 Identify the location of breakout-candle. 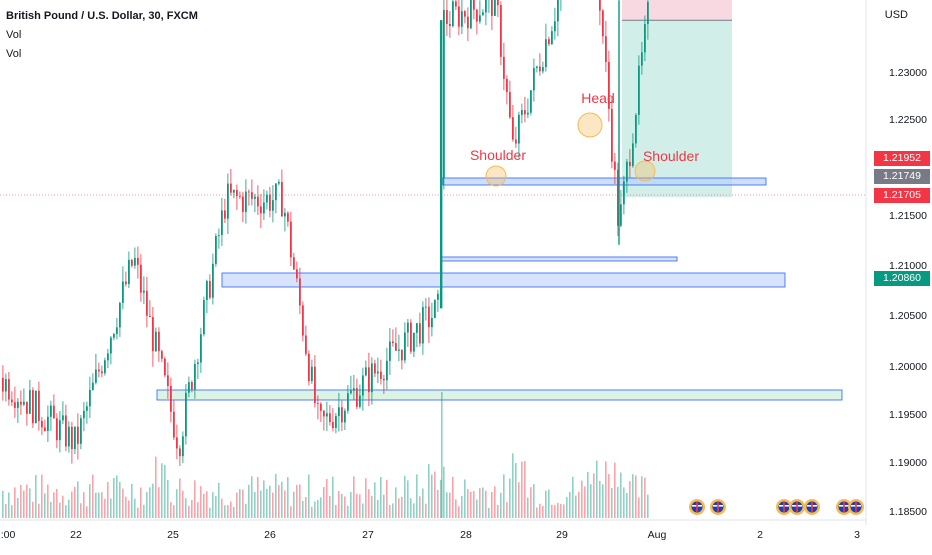
(441, 164).